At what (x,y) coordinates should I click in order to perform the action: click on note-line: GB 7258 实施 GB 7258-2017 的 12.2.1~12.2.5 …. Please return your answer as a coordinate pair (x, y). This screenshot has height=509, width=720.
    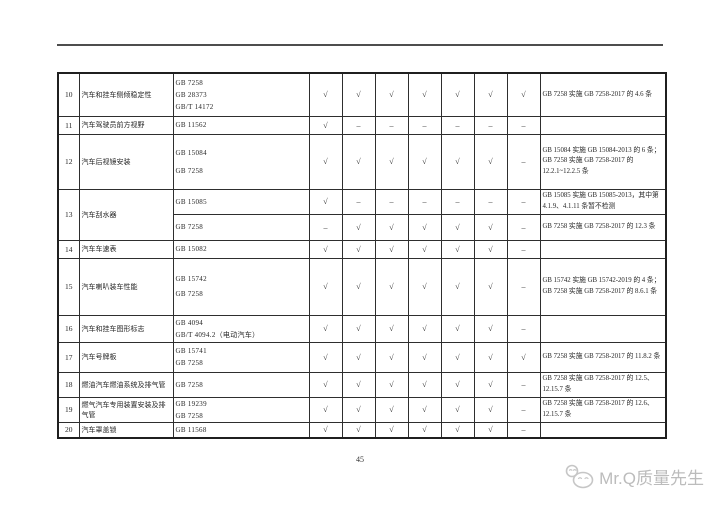
    Looking at the image, I should click on (588, 166).